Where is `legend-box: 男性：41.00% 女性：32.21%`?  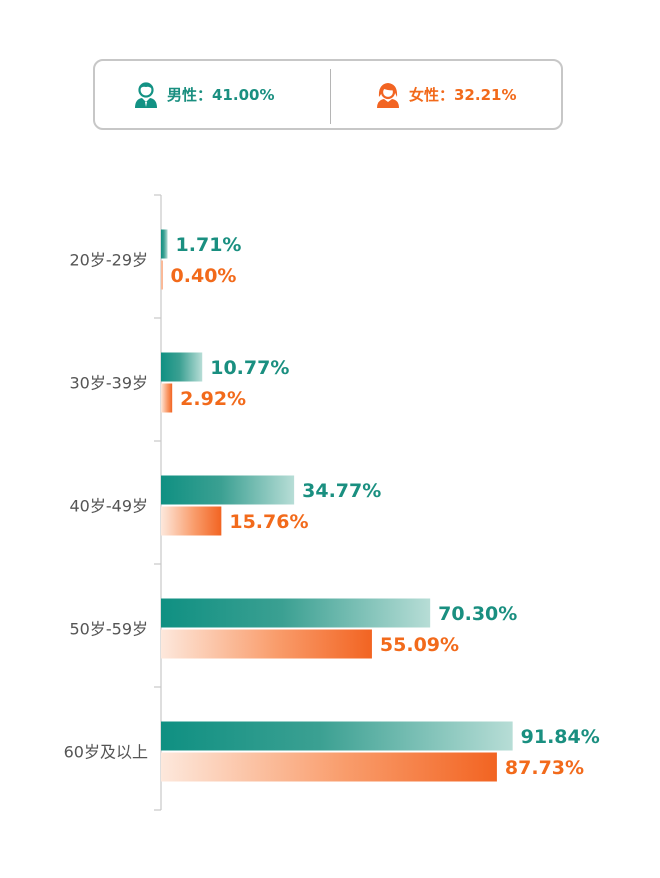
legend-box: 男性：41.00% 女性：32.21% is located at coordinates (328, 94).